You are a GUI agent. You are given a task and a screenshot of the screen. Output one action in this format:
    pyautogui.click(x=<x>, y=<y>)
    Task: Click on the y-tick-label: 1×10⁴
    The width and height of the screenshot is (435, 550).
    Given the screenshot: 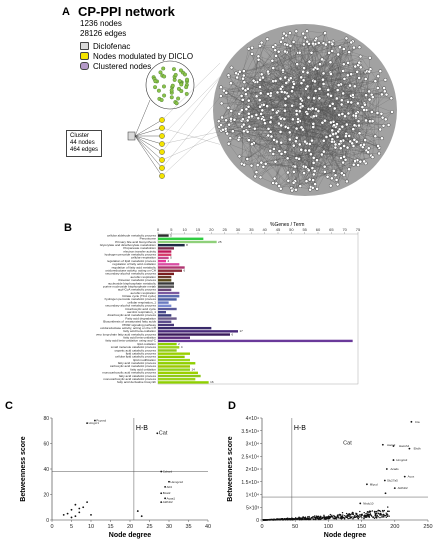 What is the action you would take?
    pyautogui.click(x=252, y=496)
    